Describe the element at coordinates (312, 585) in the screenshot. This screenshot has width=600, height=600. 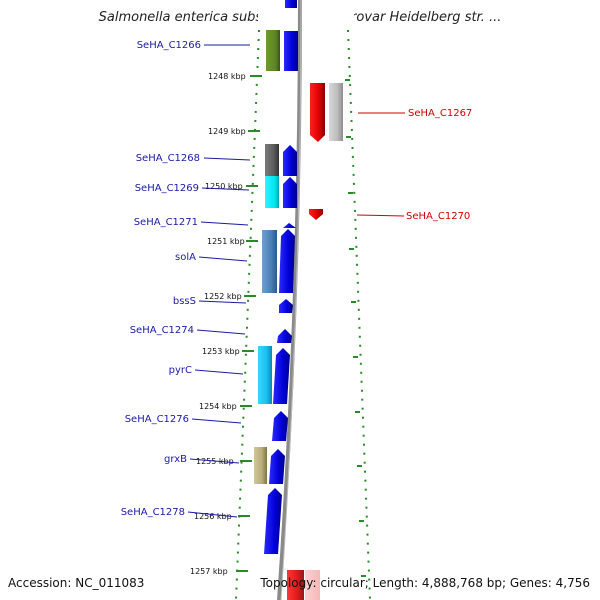
I see `cog-box-partial-bottom` at that location.